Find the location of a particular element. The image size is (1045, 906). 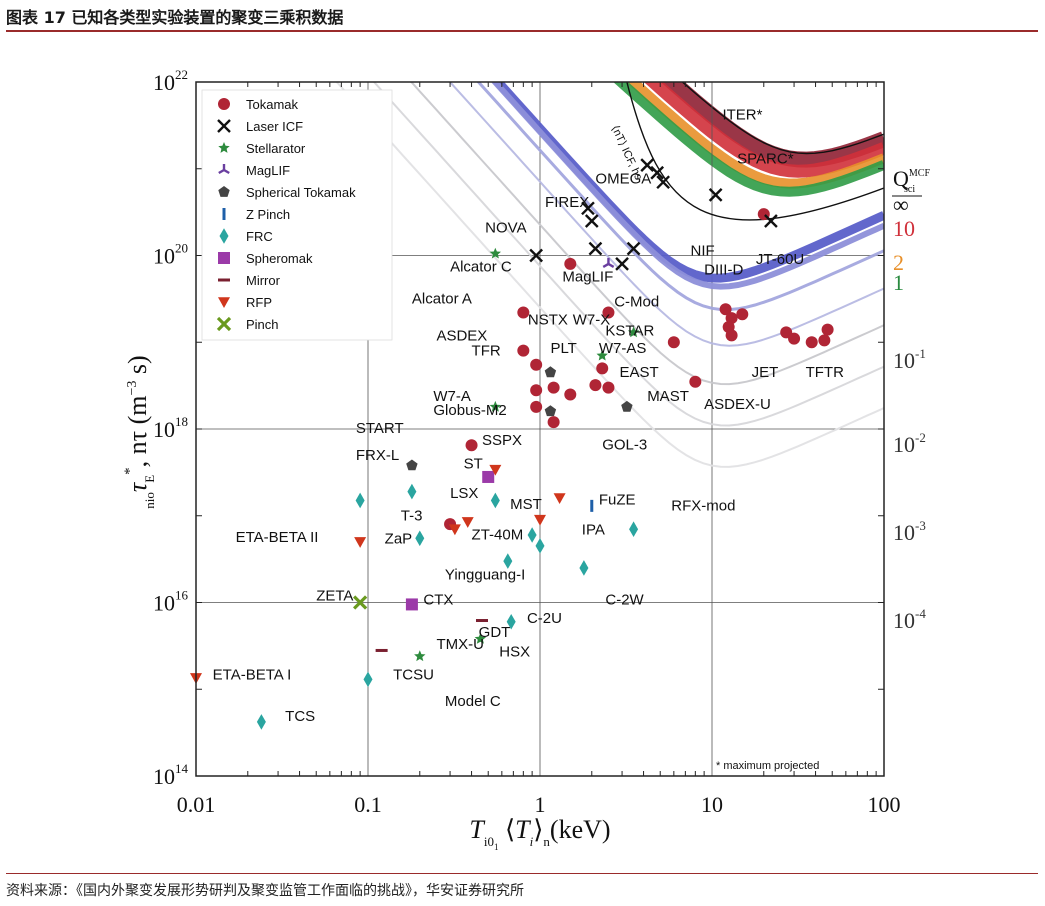

y-tick-label: 1014 is located at coordinates (171, 775).